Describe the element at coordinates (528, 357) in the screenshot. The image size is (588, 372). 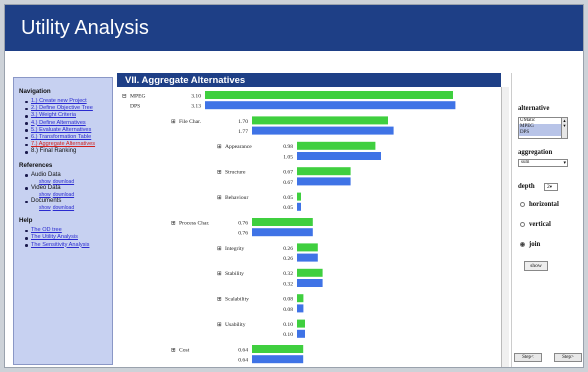
I see `step-back-button: Step<` at that location.